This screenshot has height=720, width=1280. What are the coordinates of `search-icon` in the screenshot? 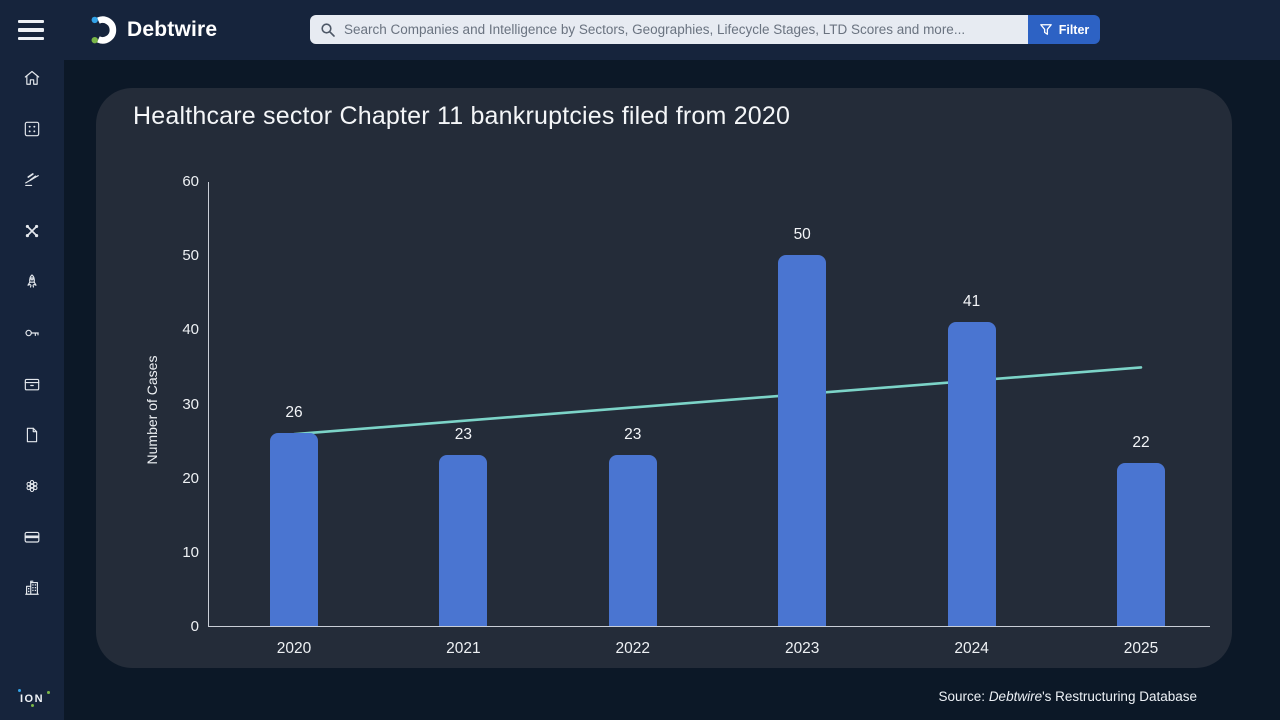 It's located at (328, 29).